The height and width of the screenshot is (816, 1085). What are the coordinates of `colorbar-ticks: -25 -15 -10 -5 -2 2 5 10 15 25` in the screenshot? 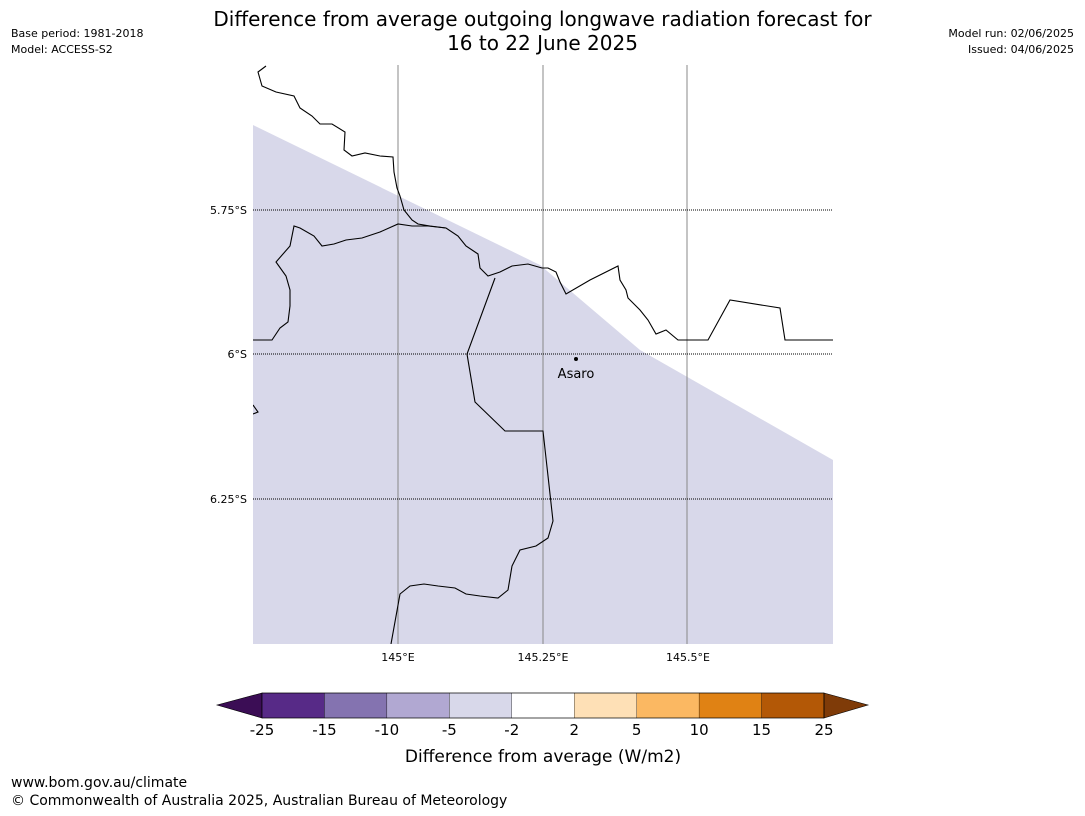 It's located at (542, 730).